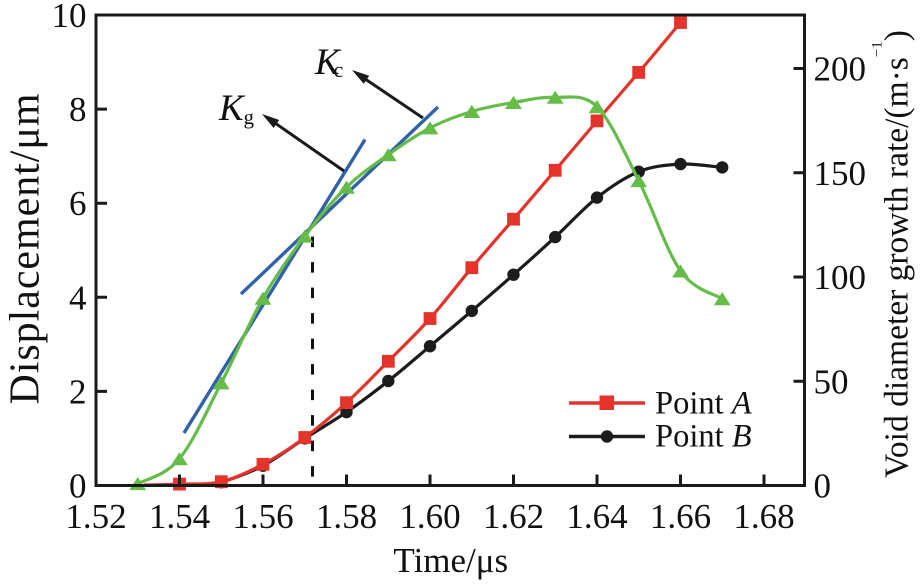 The height and width of the screenshot is (588, 921). I want to click on svg-text: 1.66, so click(680, 516).